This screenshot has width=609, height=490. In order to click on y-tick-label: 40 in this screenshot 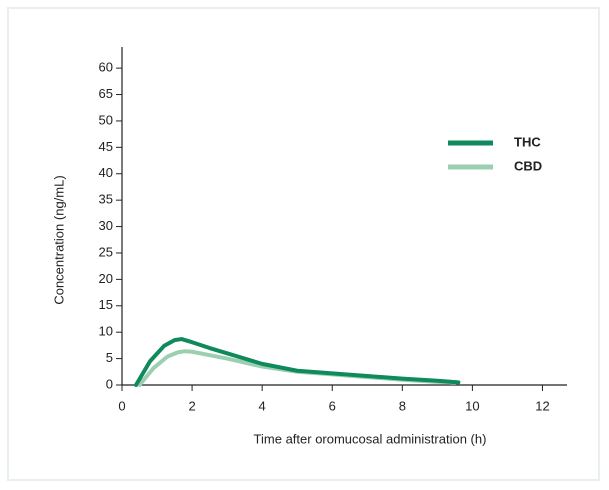, I will do `click(106, 172)`.